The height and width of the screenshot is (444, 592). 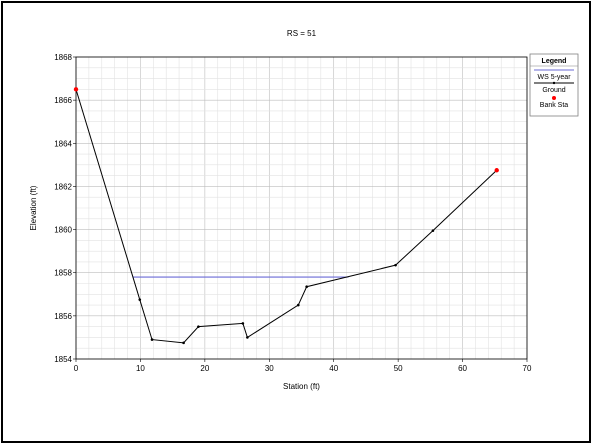 What do you see at coordinates (63, 186) in the screenshot?
I see `y-tick-label: 1862` at bounding box center [63, 186].